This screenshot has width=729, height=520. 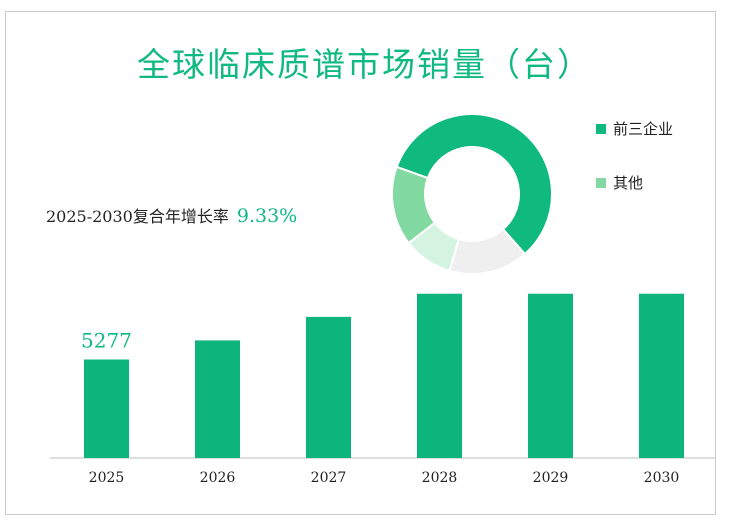 What do you see at coordinates (628, 183) in the screenshot?
I see `legend-label-other: 其他` at bounding box center [628, 183].